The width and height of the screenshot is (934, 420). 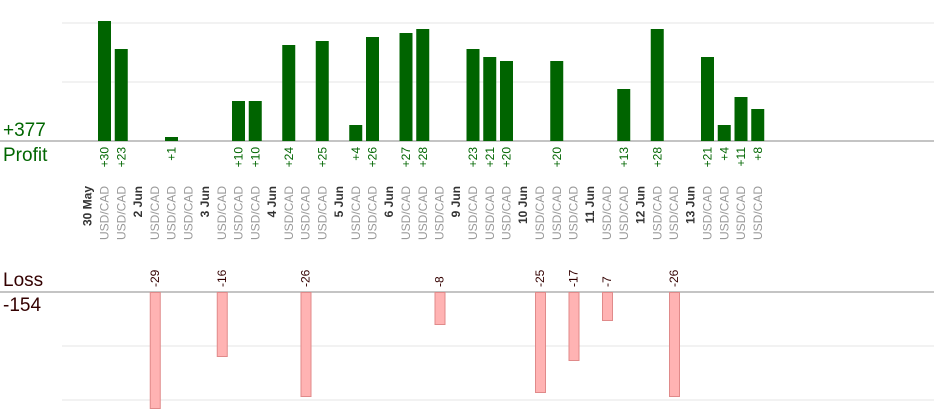 What do you see at coordinates (540, 278) in the screenshot?
I see `loss-value-label: -25` at bounding box center [540, 278].